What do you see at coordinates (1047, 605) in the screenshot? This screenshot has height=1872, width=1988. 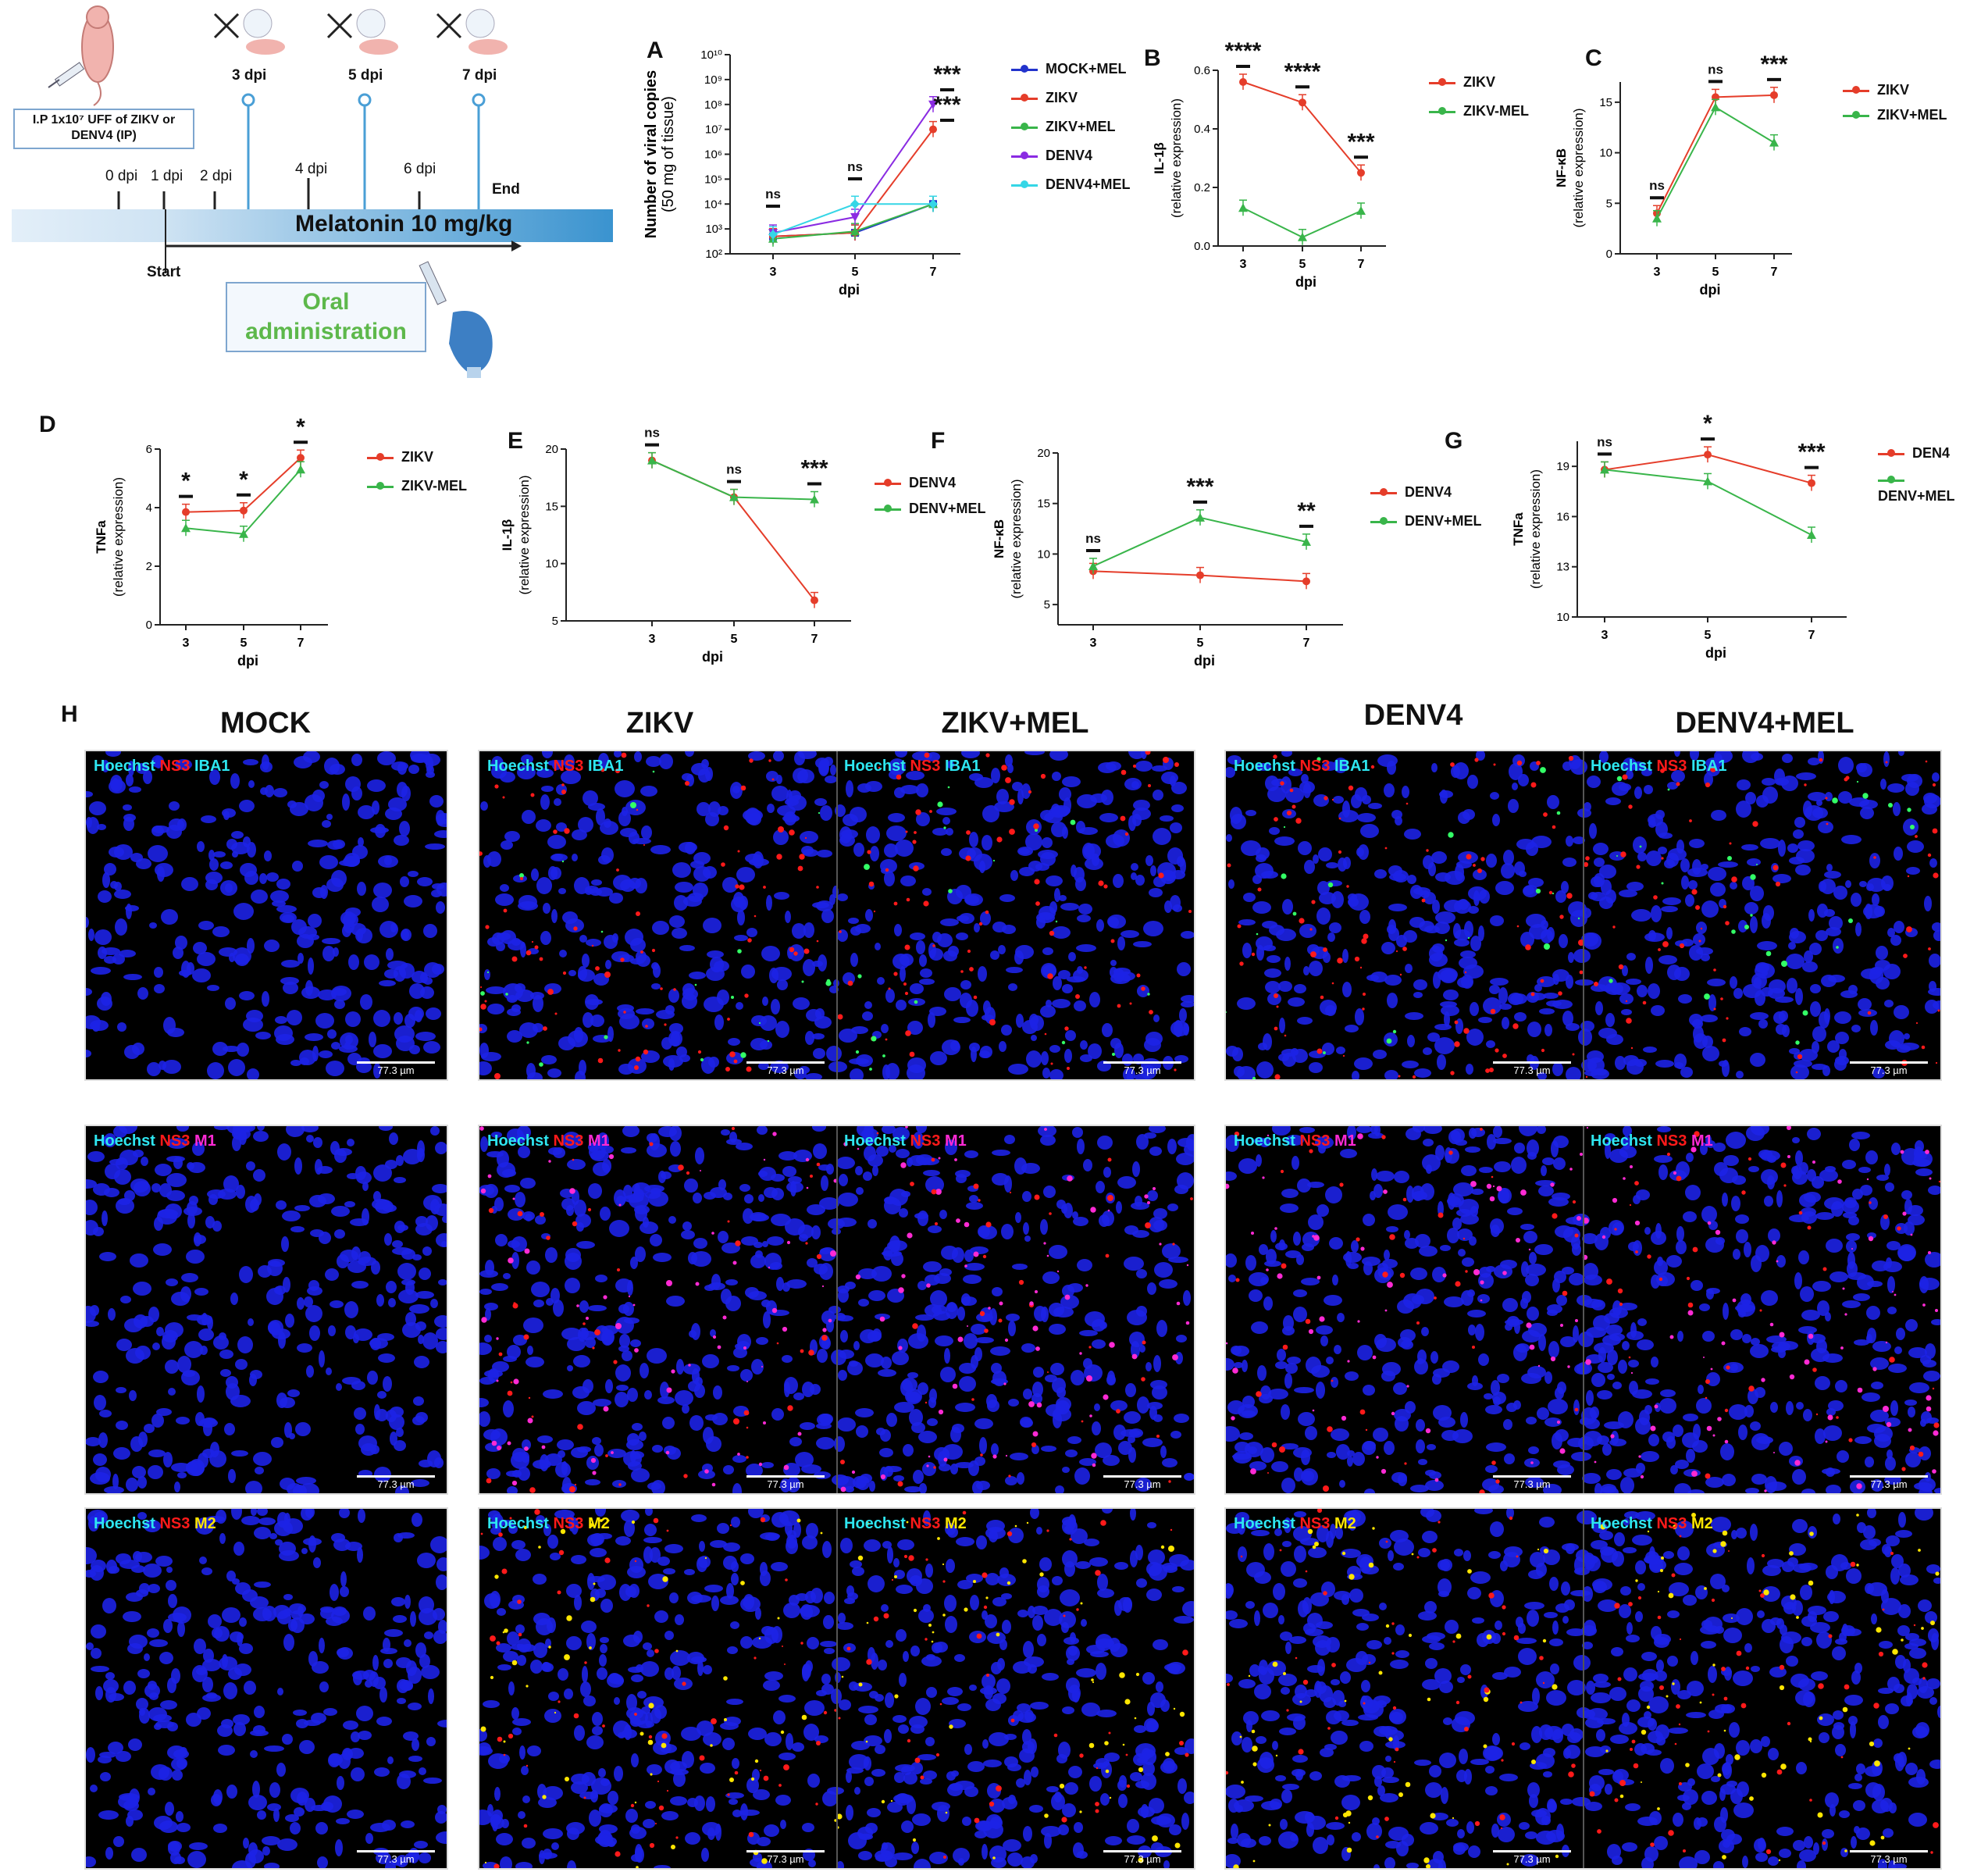 I see `y-tick-label: 5` at bounding box center [1047, 605].